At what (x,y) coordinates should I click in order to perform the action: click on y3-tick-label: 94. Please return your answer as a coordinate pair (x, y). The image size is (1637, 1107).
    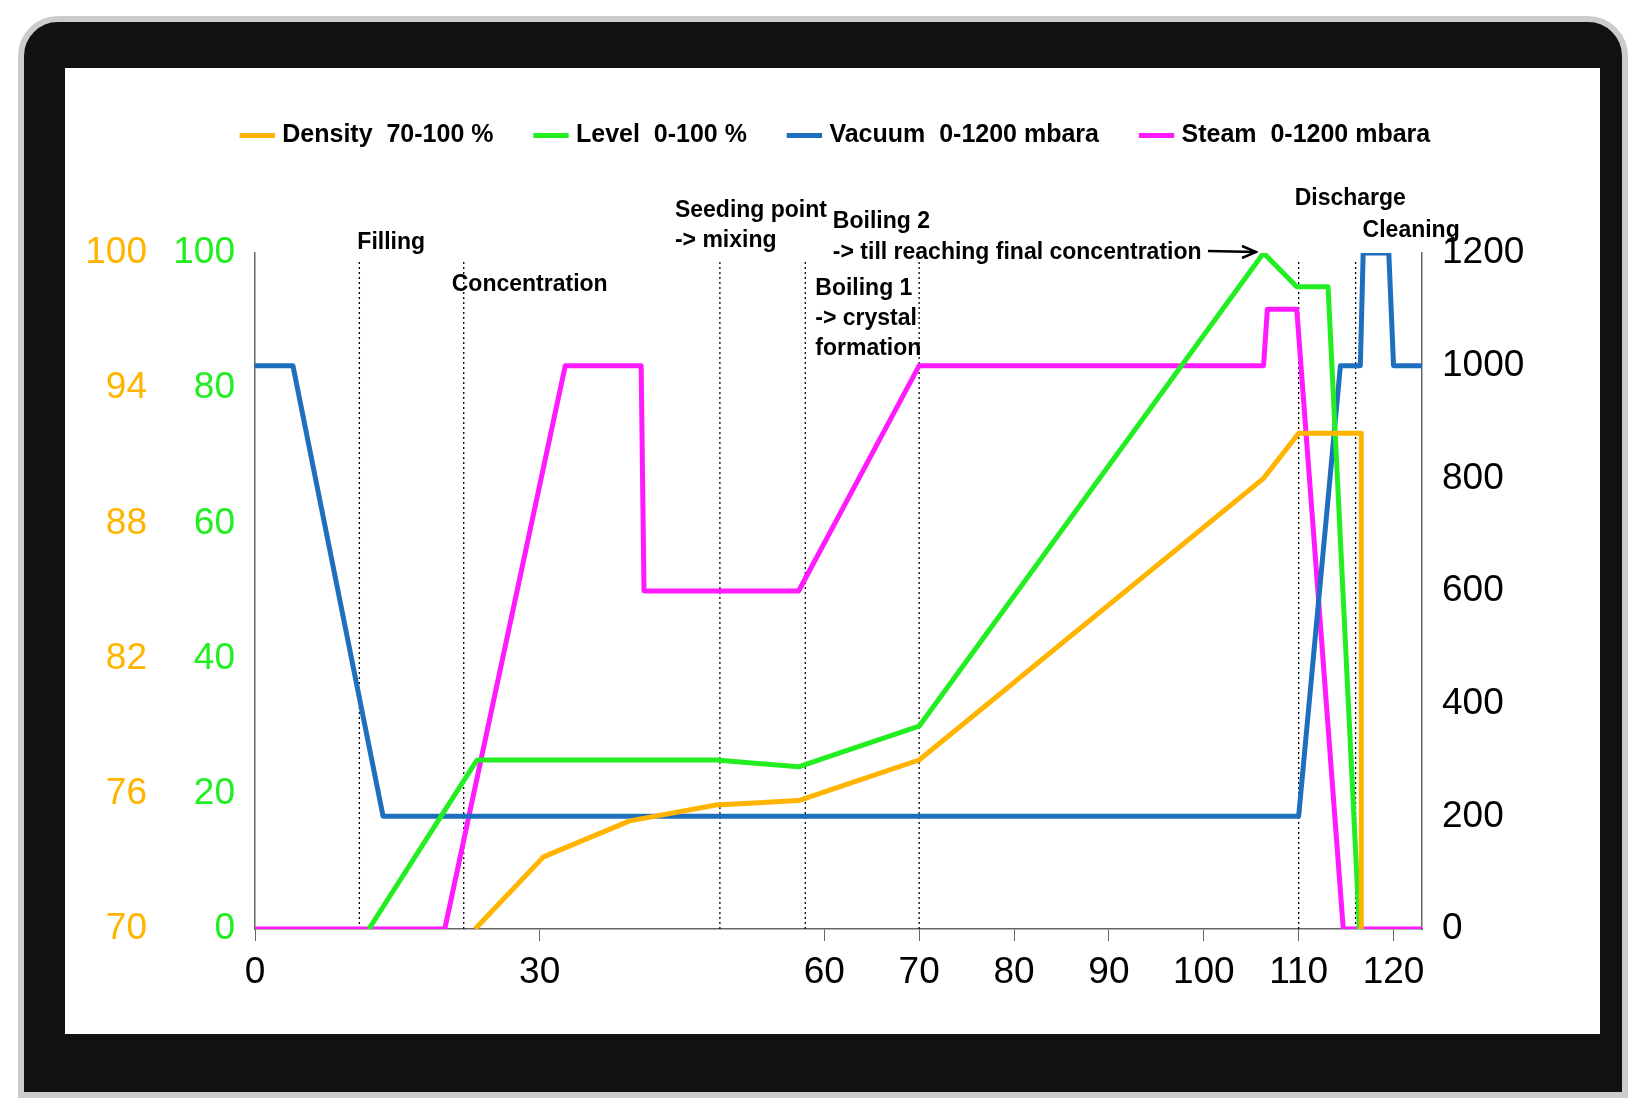
    Looking at the image, I should click on (126, 386).